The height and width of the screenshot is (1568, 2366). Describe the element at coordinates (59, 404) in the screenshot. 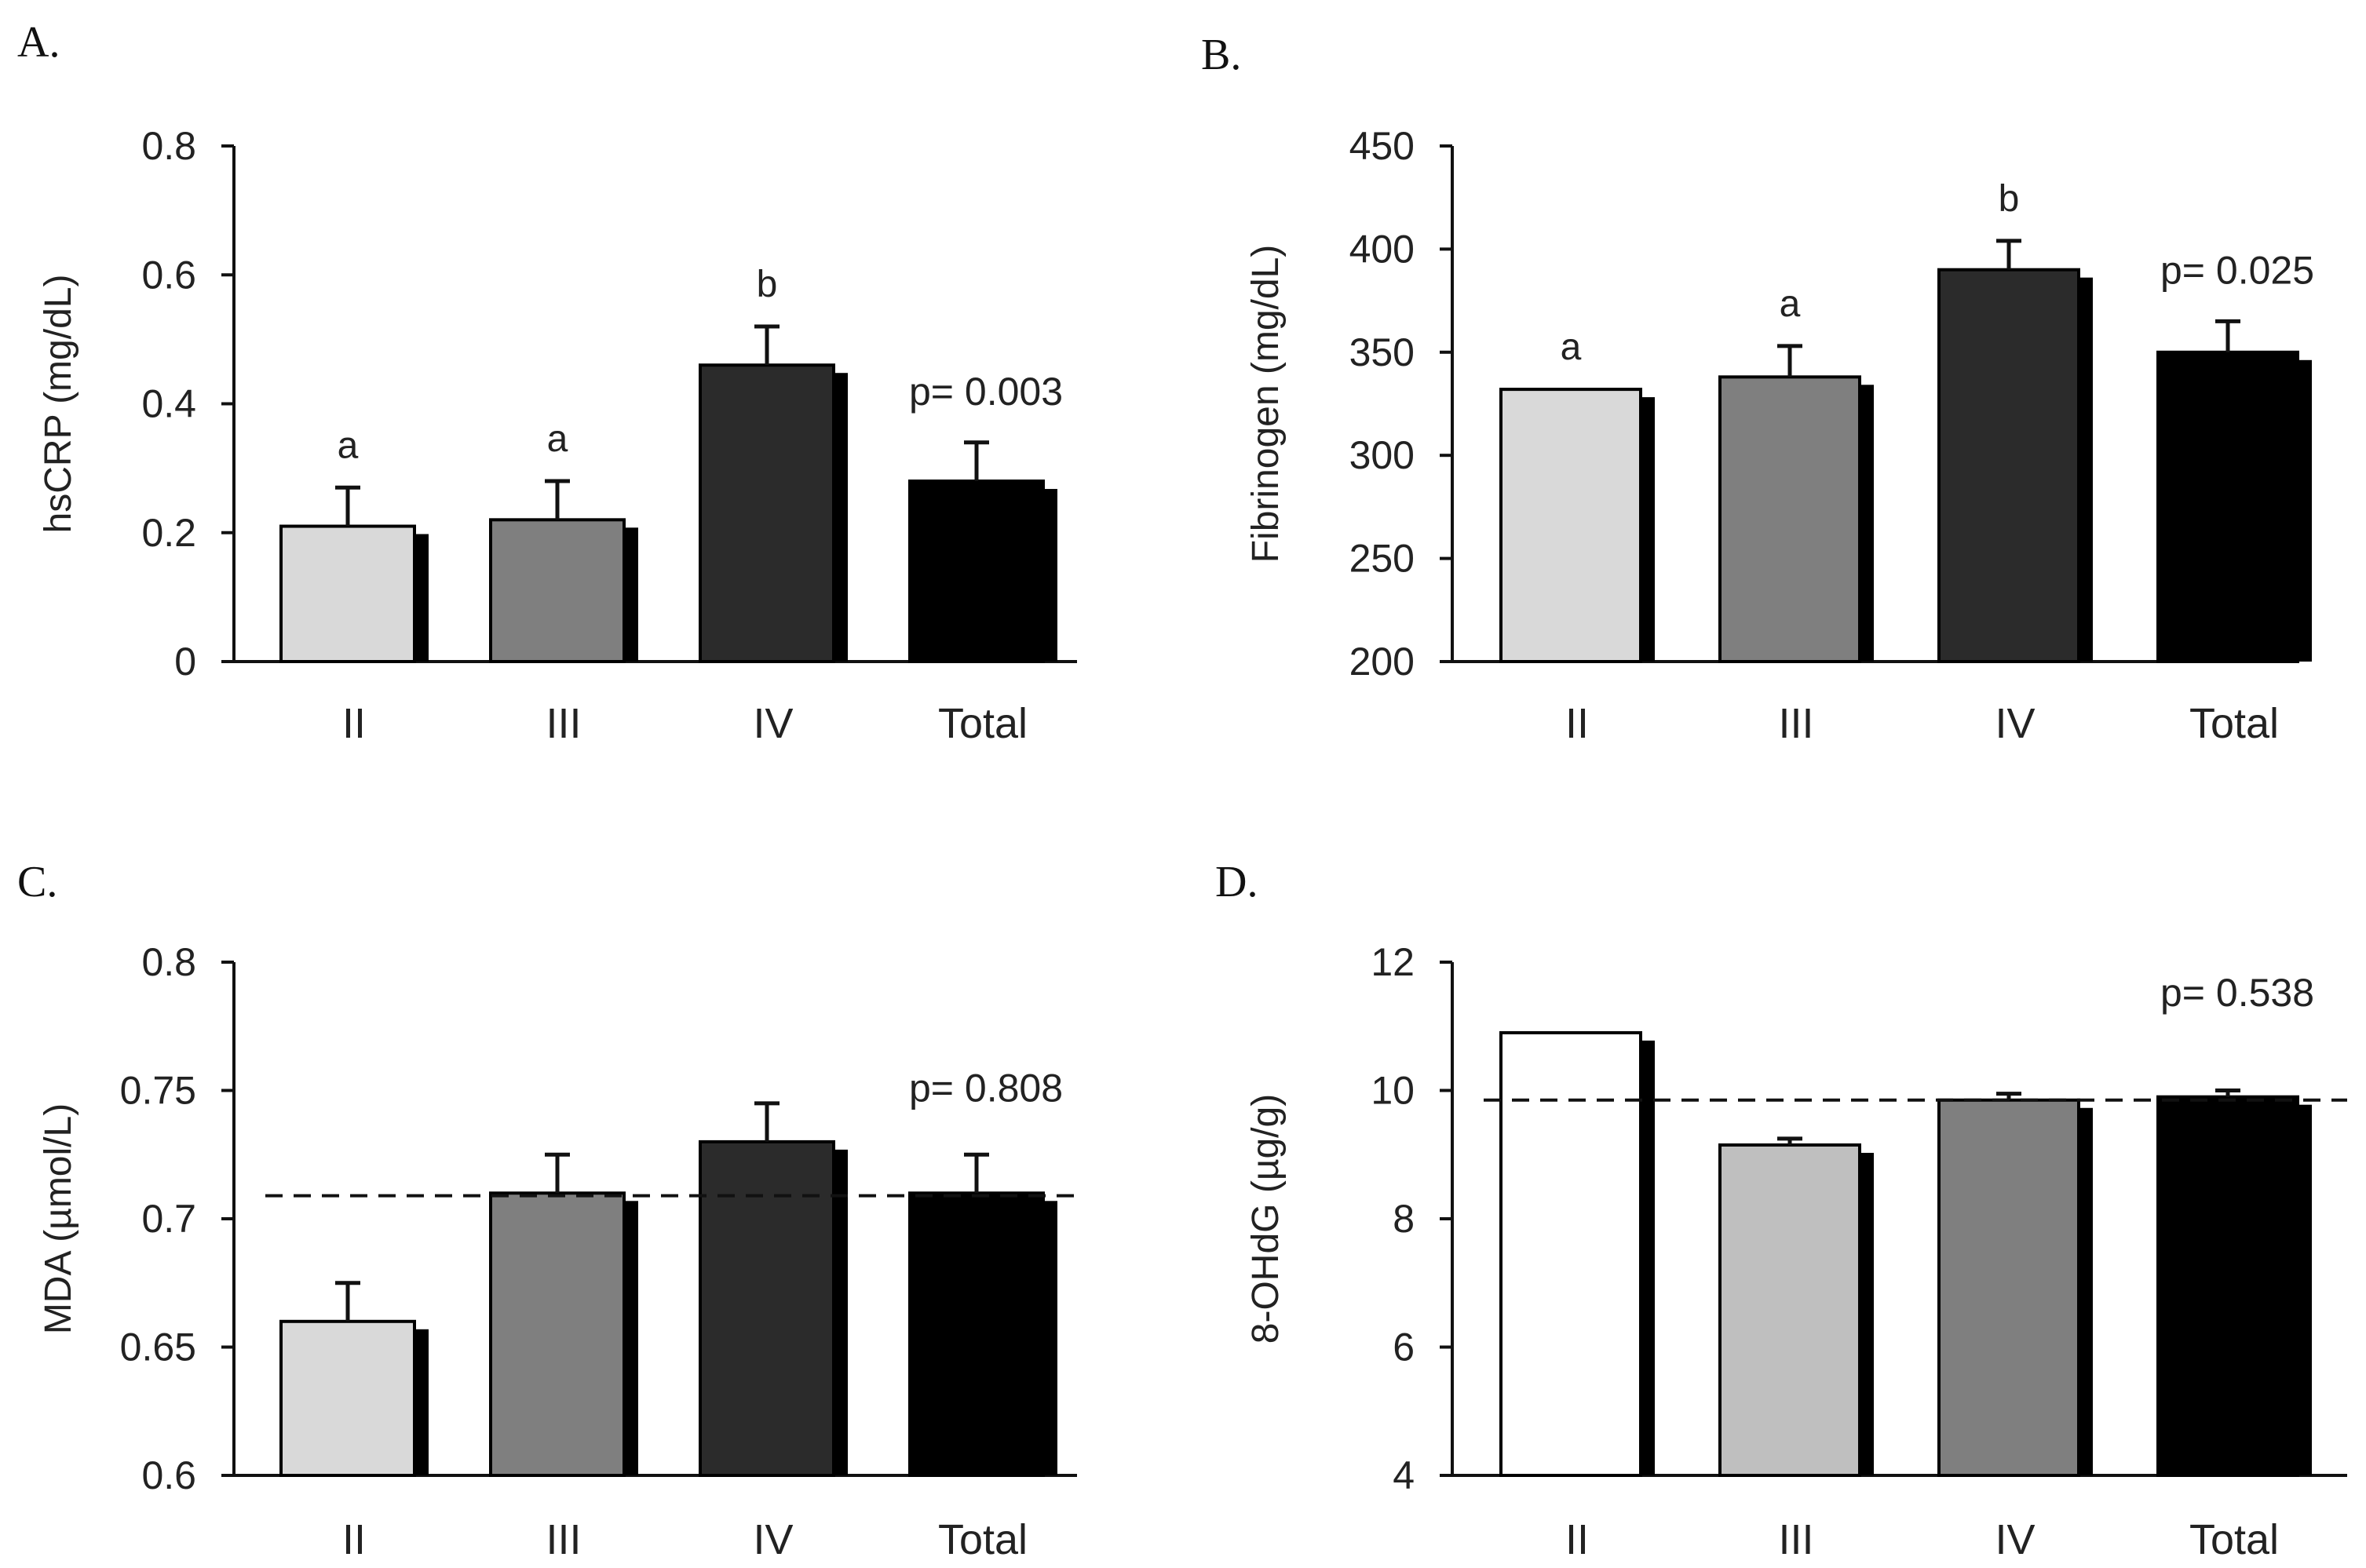

I see `y-axis-title: hsCRP (mg/dL)` at that location.